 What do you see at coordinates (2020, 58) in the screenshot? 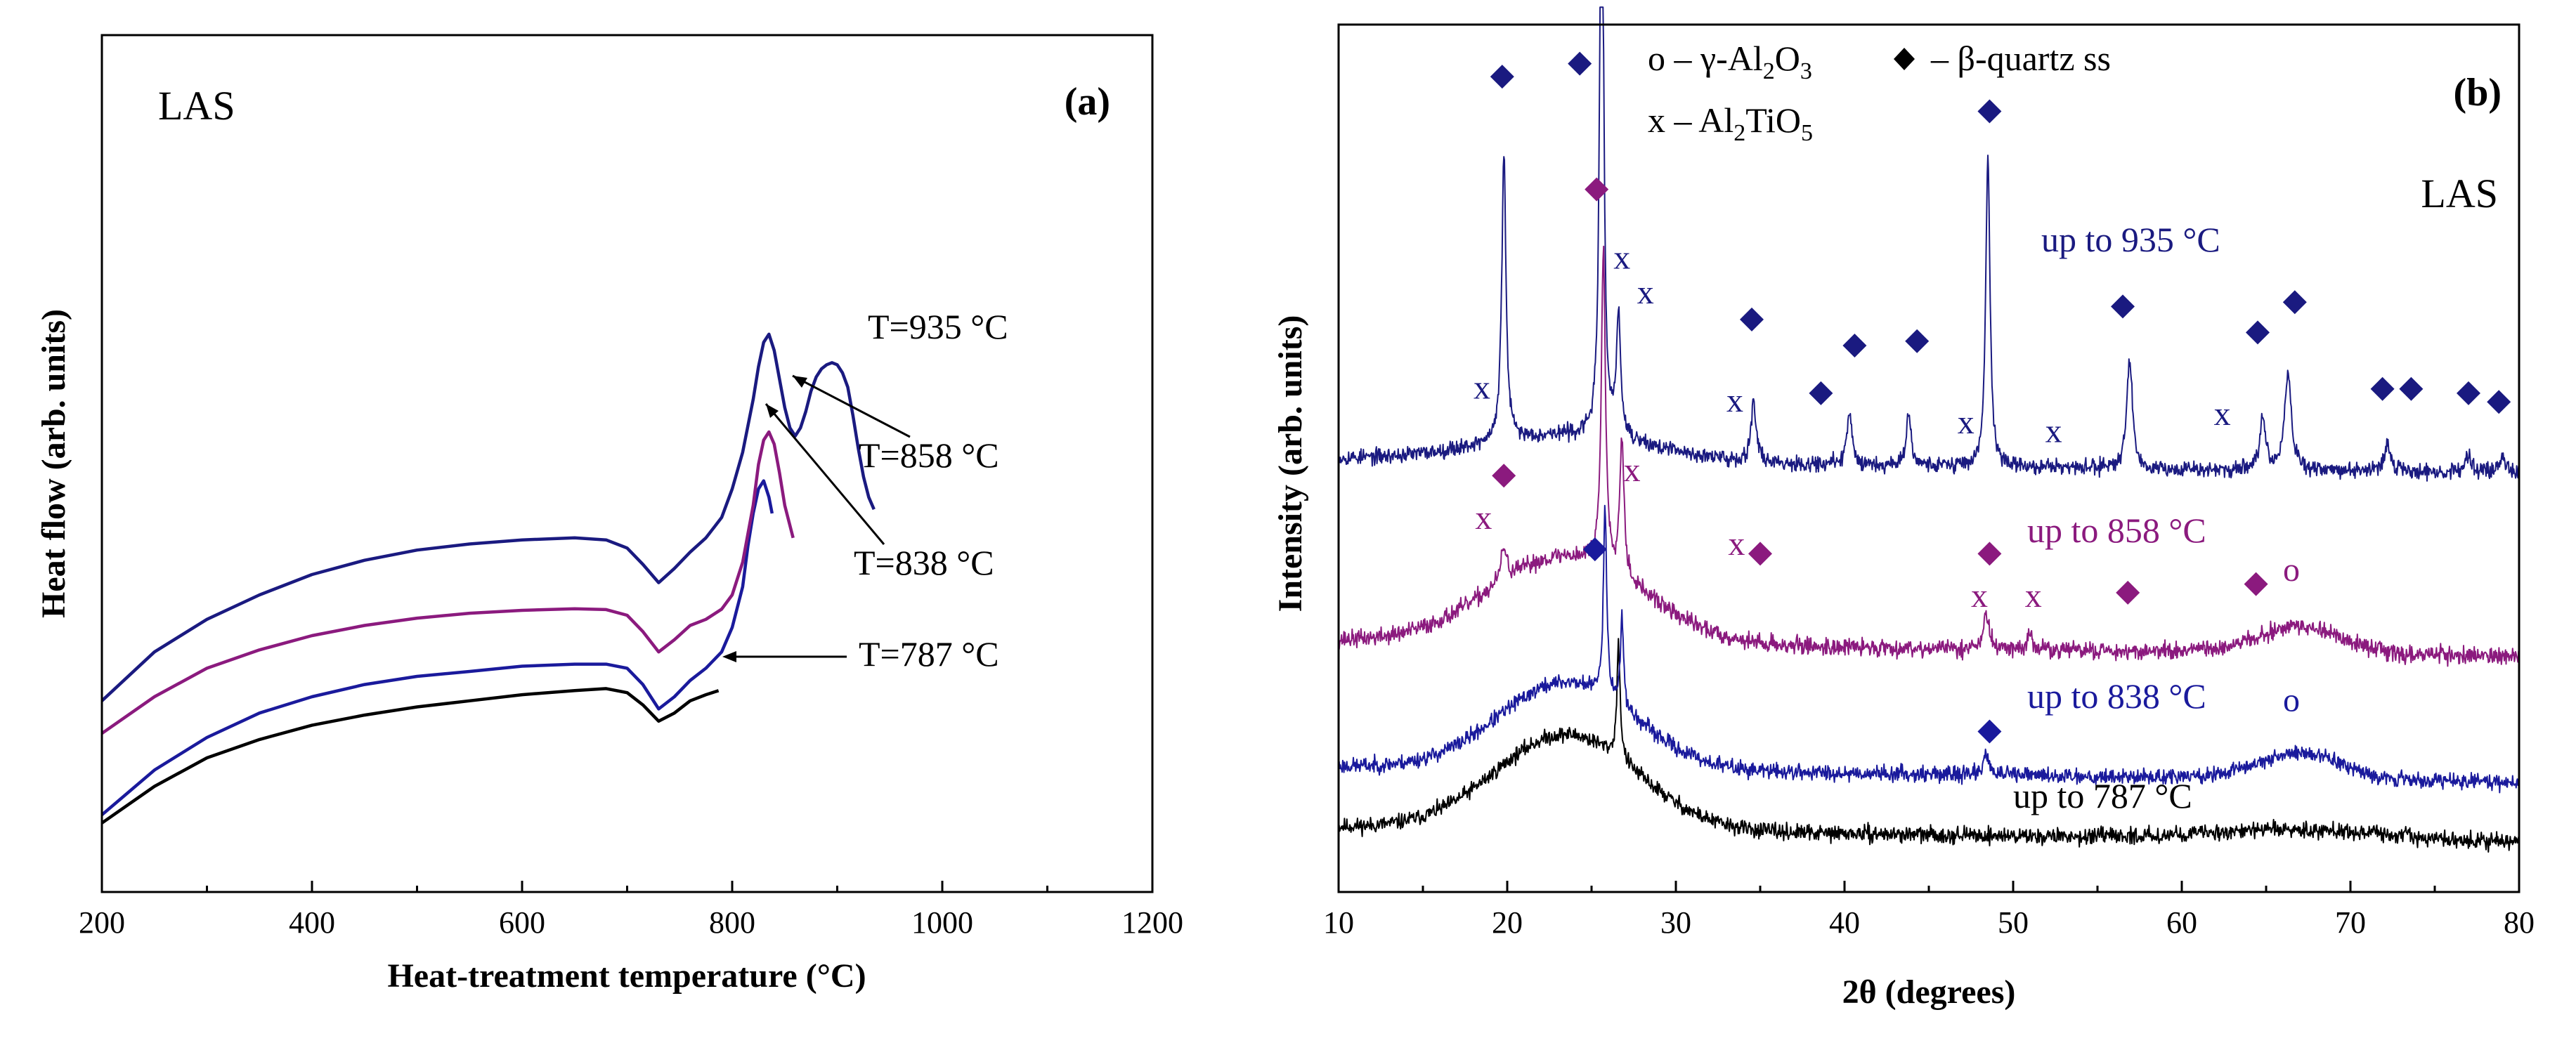
I see `legend-beta-quartz: – β-quartz ss` at bounding box center [2020, 58].